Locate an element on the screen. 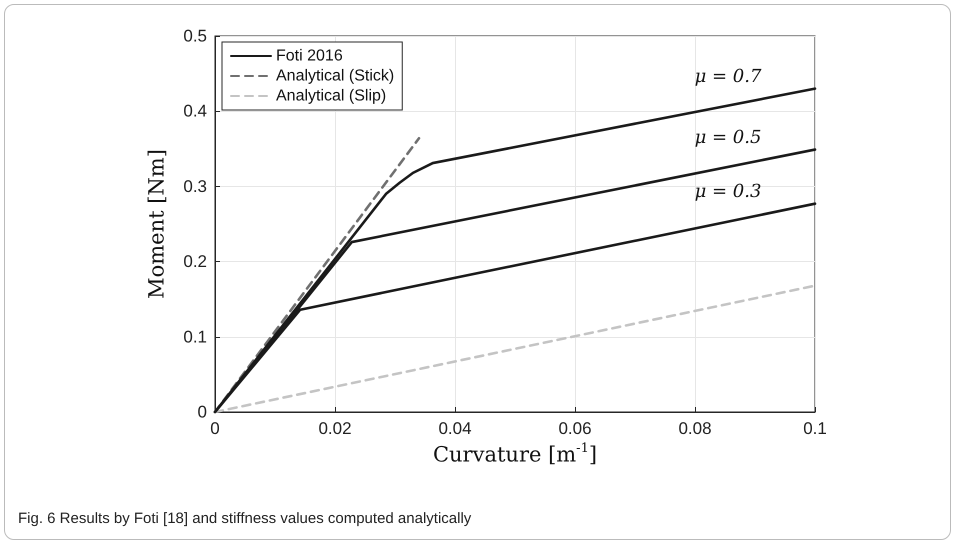  y-tick-label: 0.2 is located at coordinates (195, 262).